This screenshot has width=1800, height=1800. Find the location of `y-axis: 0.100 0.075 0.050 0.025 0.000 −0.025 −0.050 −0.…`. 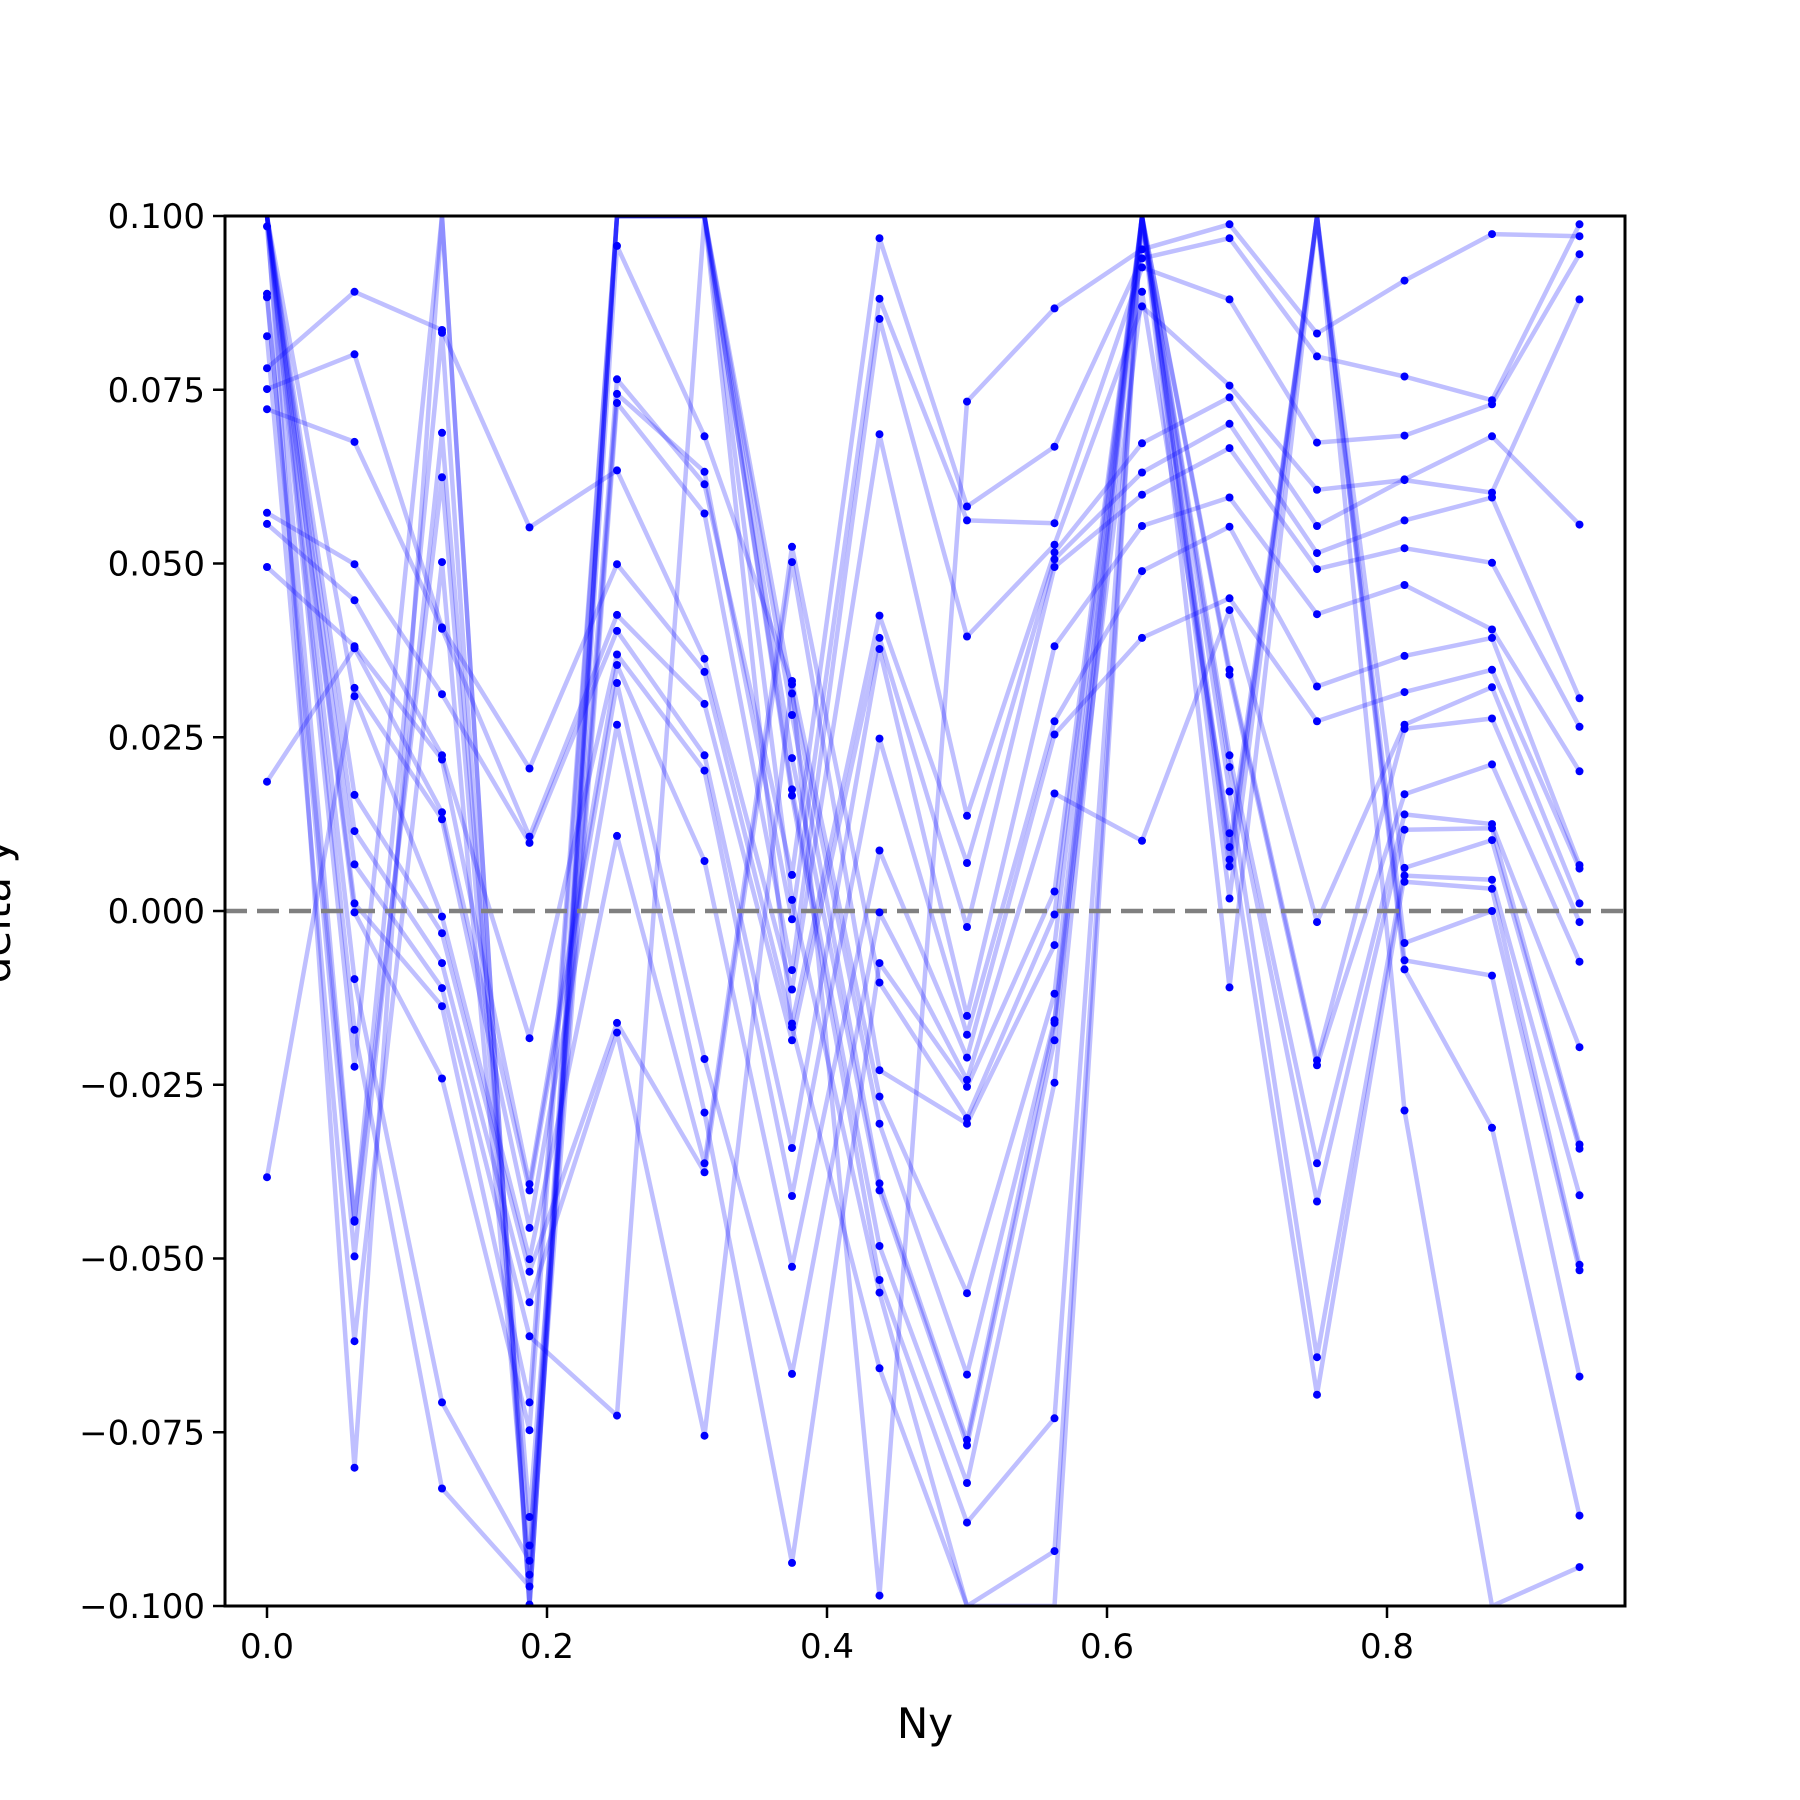

y-axis: 0.100 0.075 0.050 0.025 0.000 −0.025 −0.050 −0.… is located at coordinates (152, 912).